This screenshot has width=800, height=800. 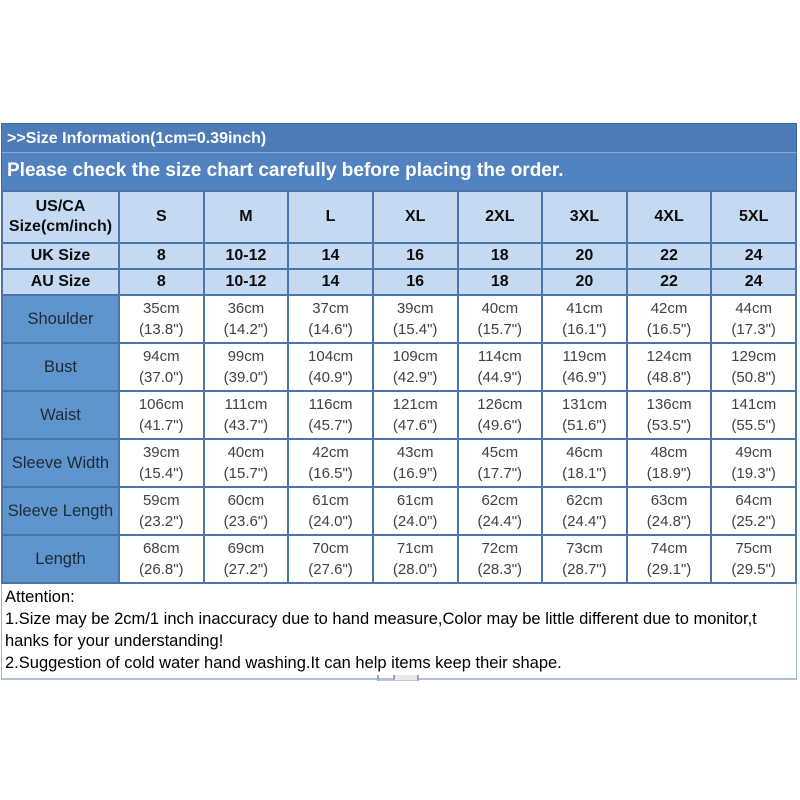 I want to click on cell-cm: 64cm, so click(x=754, y=500).